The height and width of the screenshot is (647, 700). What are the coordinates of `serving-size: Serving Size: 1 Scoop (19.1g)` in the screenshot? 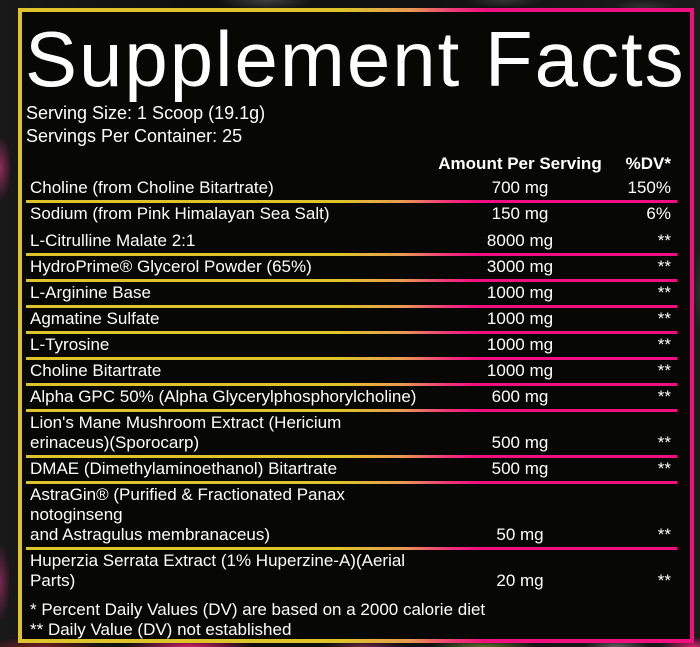 It's located at (146, 113).